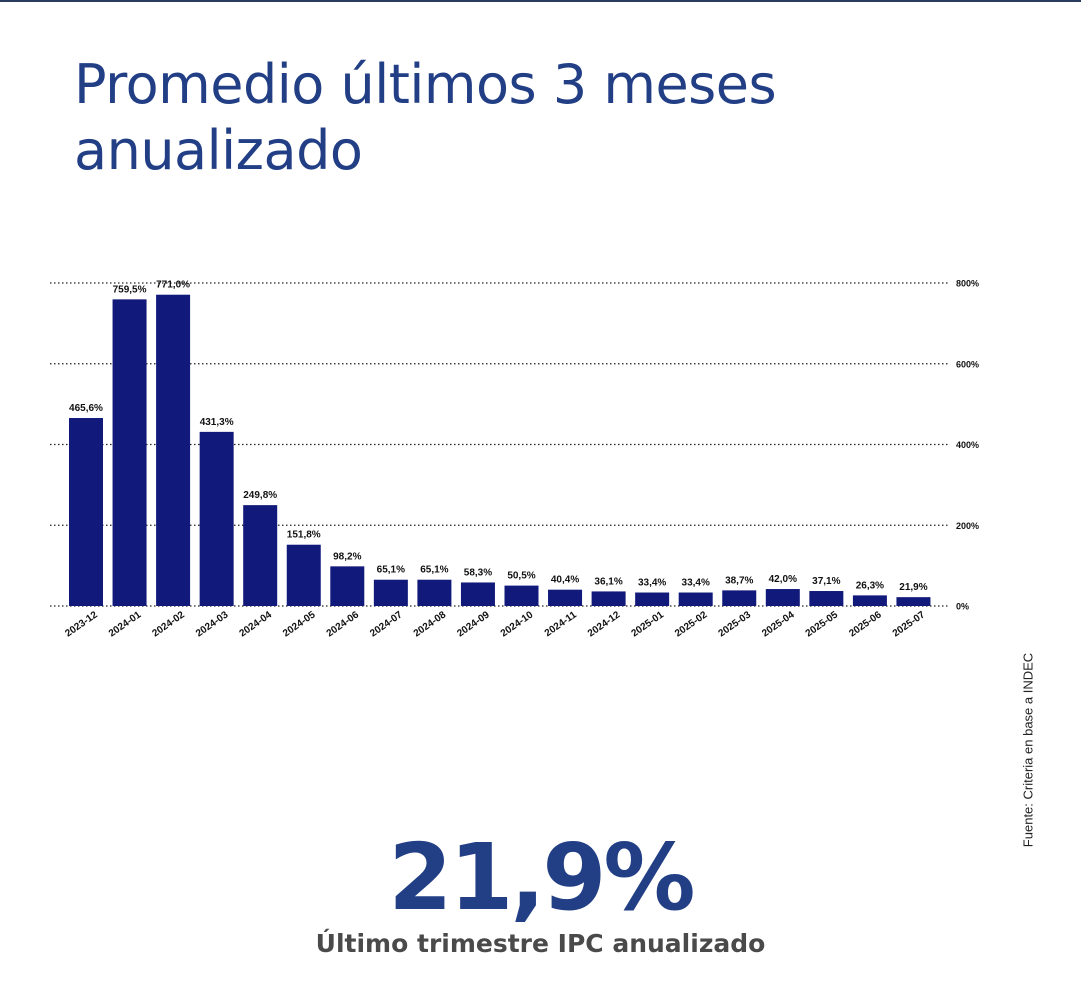 This screenshot has height=1006, width=1081. I want to click on x-tick-label: 2024-04, so click(256, 624).